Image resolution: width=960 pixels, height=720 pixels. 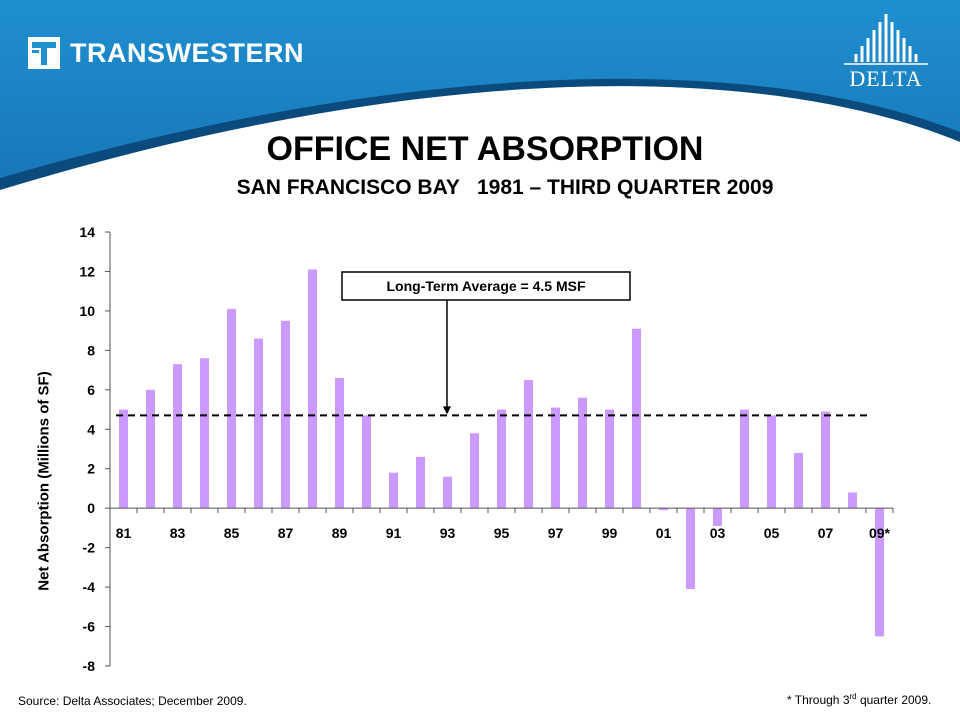 I want to click on bar-09*, so click(x=879, y=572).